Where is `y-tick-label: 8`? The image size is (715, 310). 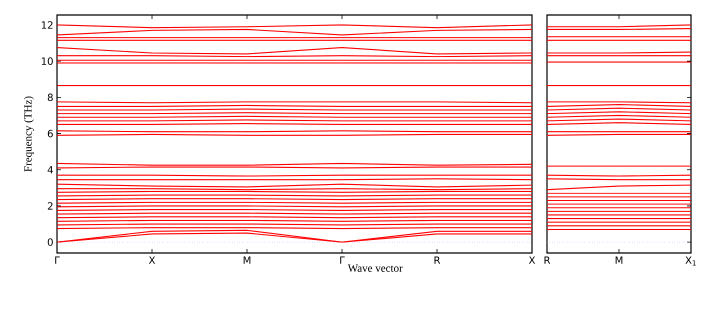
y-tick-label: 8 is located at coordinates (50, 98).